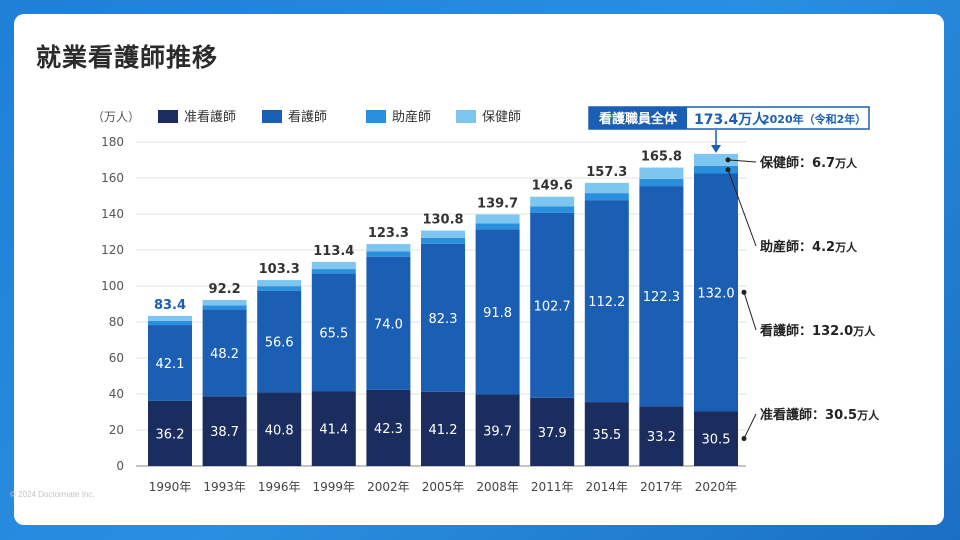 The width and height of the screenshot is (960, 540). What do you see at coordinates (225, 289) in the screenshot?
I see `total-label: 92.2` at bounding box center [225, 289].